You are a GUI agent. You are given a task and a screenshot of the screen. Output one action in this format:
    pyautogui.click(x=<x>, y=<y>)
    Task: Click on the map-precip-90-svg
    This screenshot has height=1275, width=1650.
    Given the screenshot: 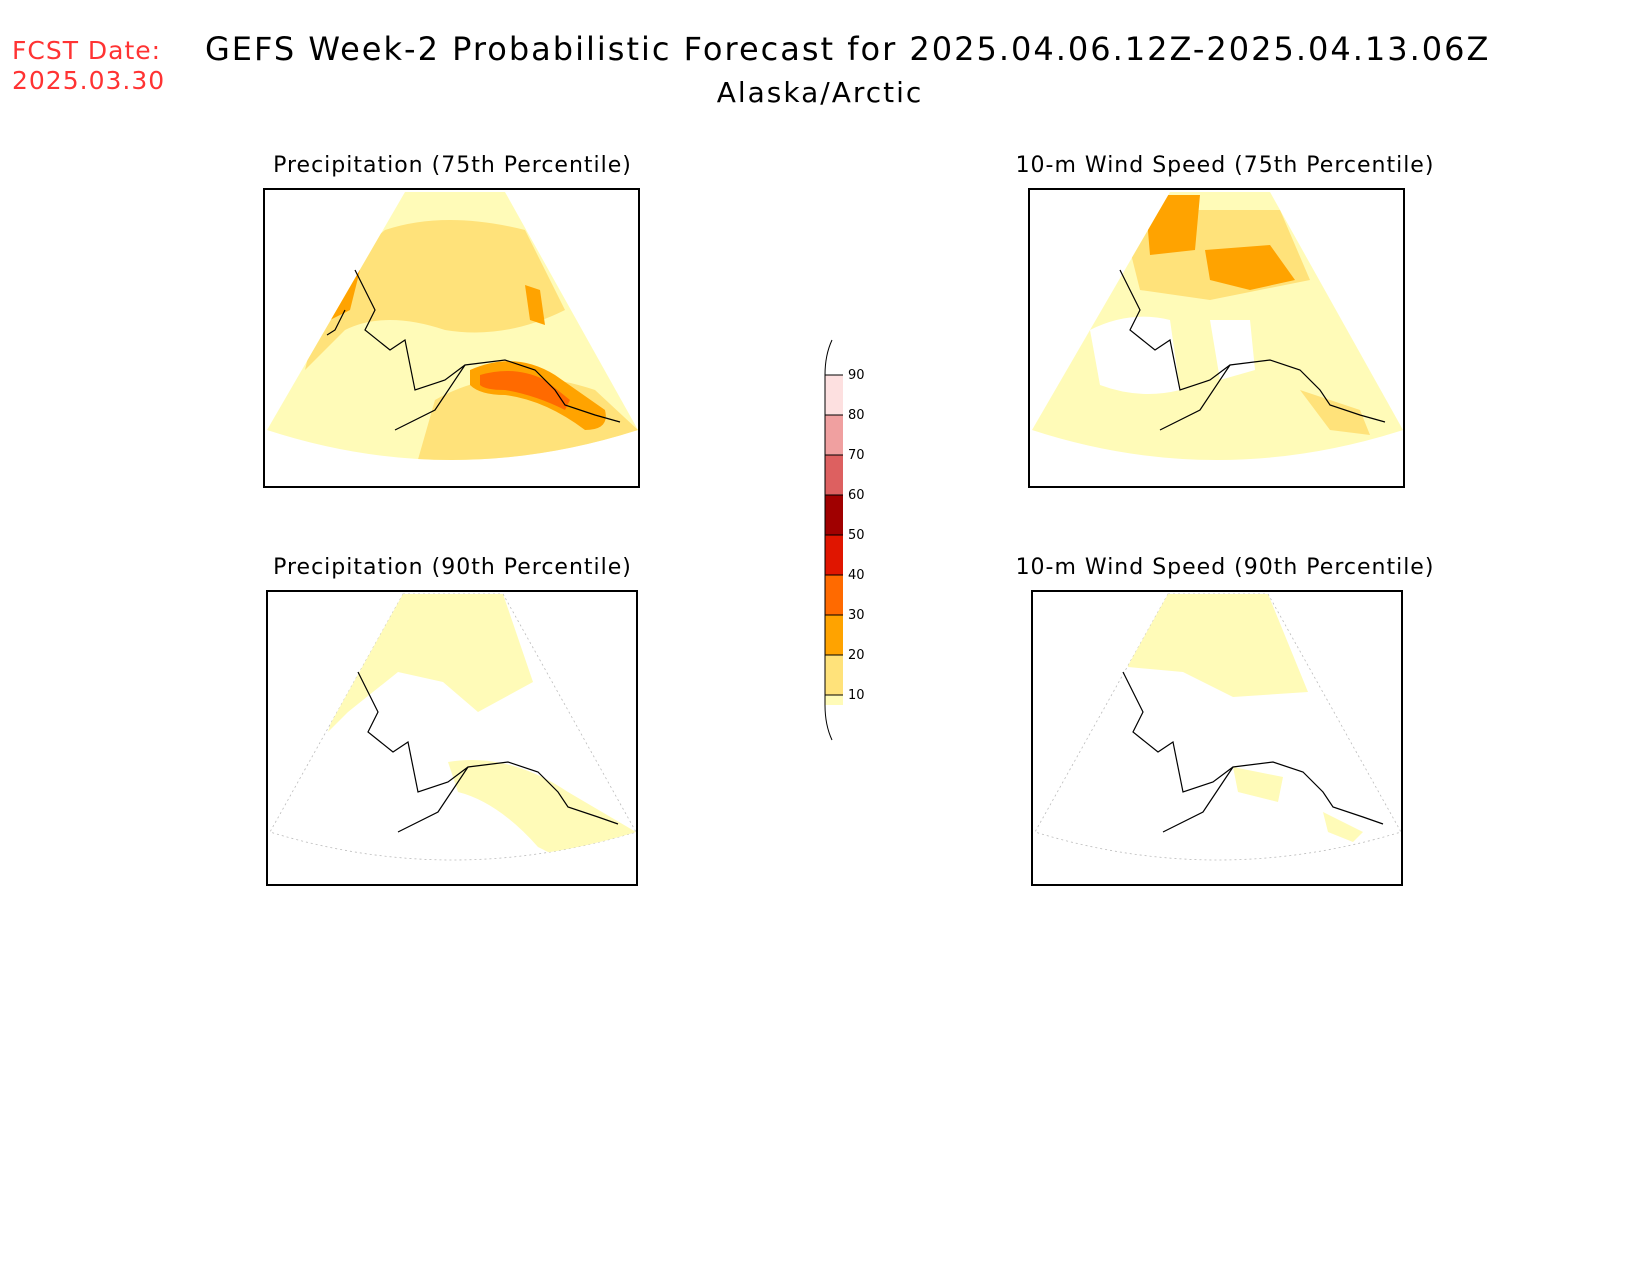 What is the action you would take?
    pyautogui.click(x=452, y=727)
    